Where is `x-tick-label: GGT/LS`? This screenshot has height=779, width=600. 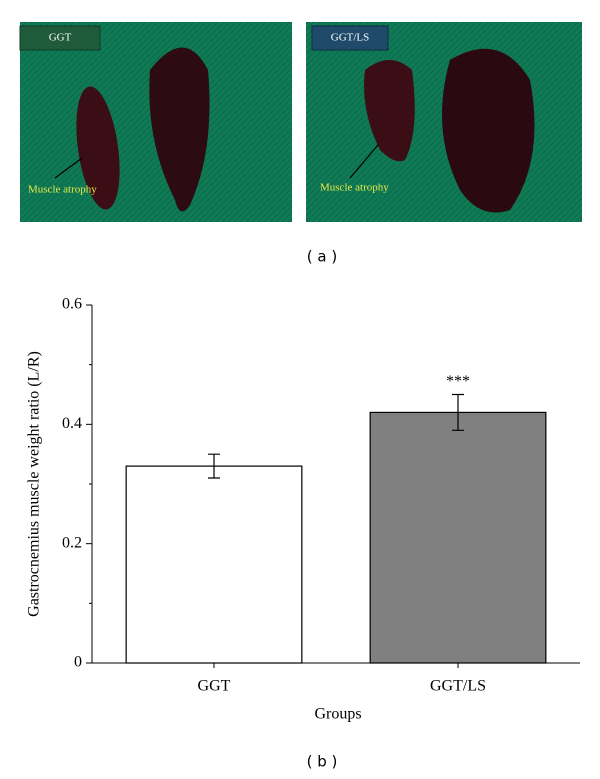 x-tick-label: GGT/LS is located at coordinates (458, 686).